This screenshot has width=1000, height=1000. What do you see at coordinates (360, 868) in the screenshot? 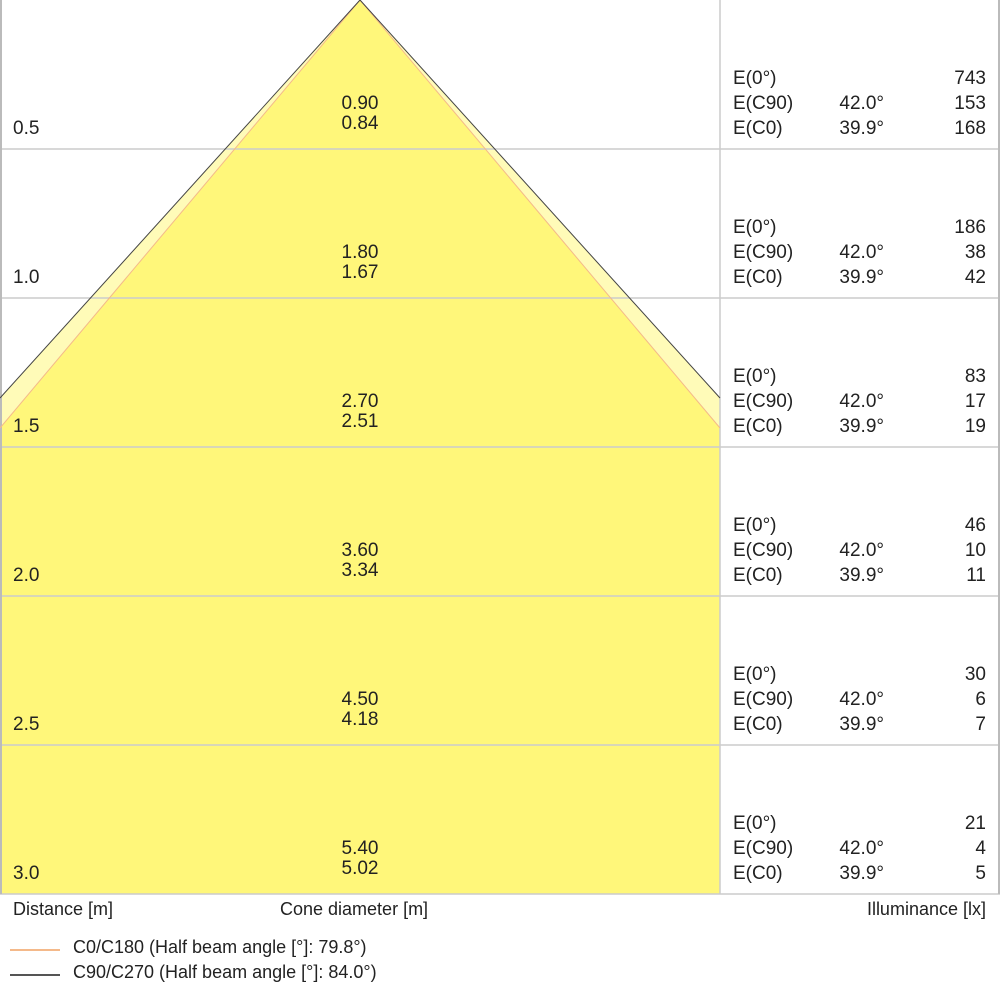
I see `cone-diameter-c0: 5.02` at bounding box center [360, 868].